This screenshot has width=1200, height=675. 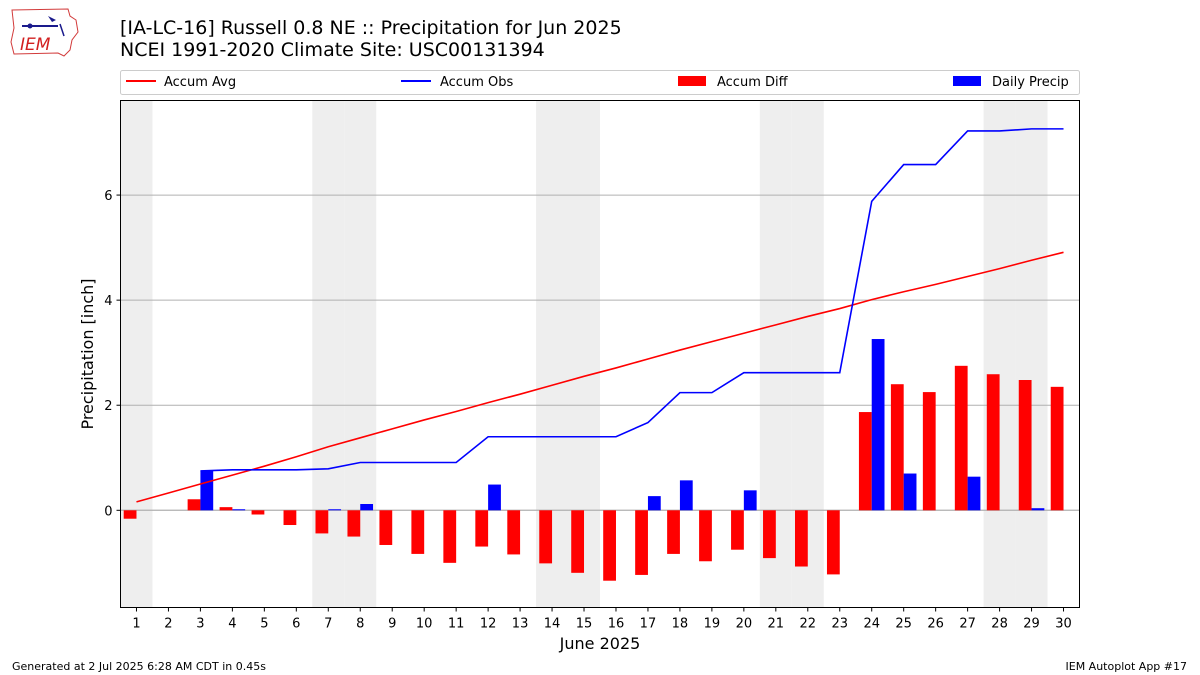 What do you see at coordinates (552, 624) in the screenshot?
I see `x-tick-label: 14` at bounding box center [552, 624].